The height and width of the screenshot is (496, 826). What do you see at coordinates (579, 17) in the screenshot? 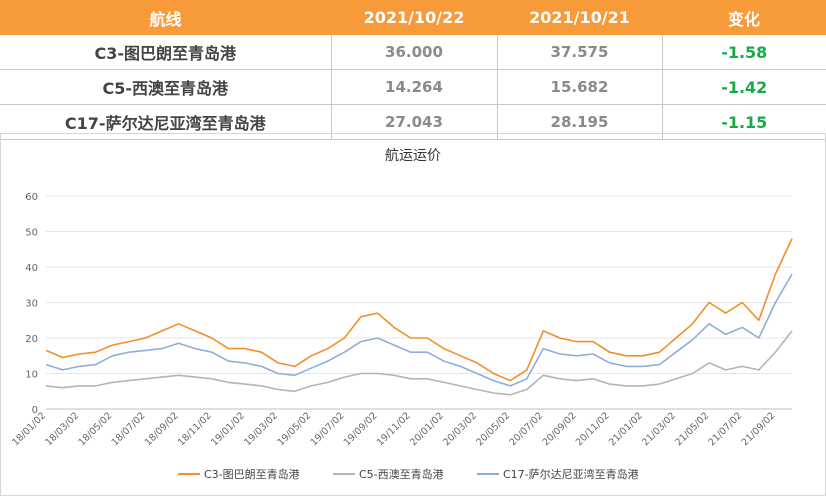
I see `header-date-2: 2021/10/21` at bounding box center [579, 17].